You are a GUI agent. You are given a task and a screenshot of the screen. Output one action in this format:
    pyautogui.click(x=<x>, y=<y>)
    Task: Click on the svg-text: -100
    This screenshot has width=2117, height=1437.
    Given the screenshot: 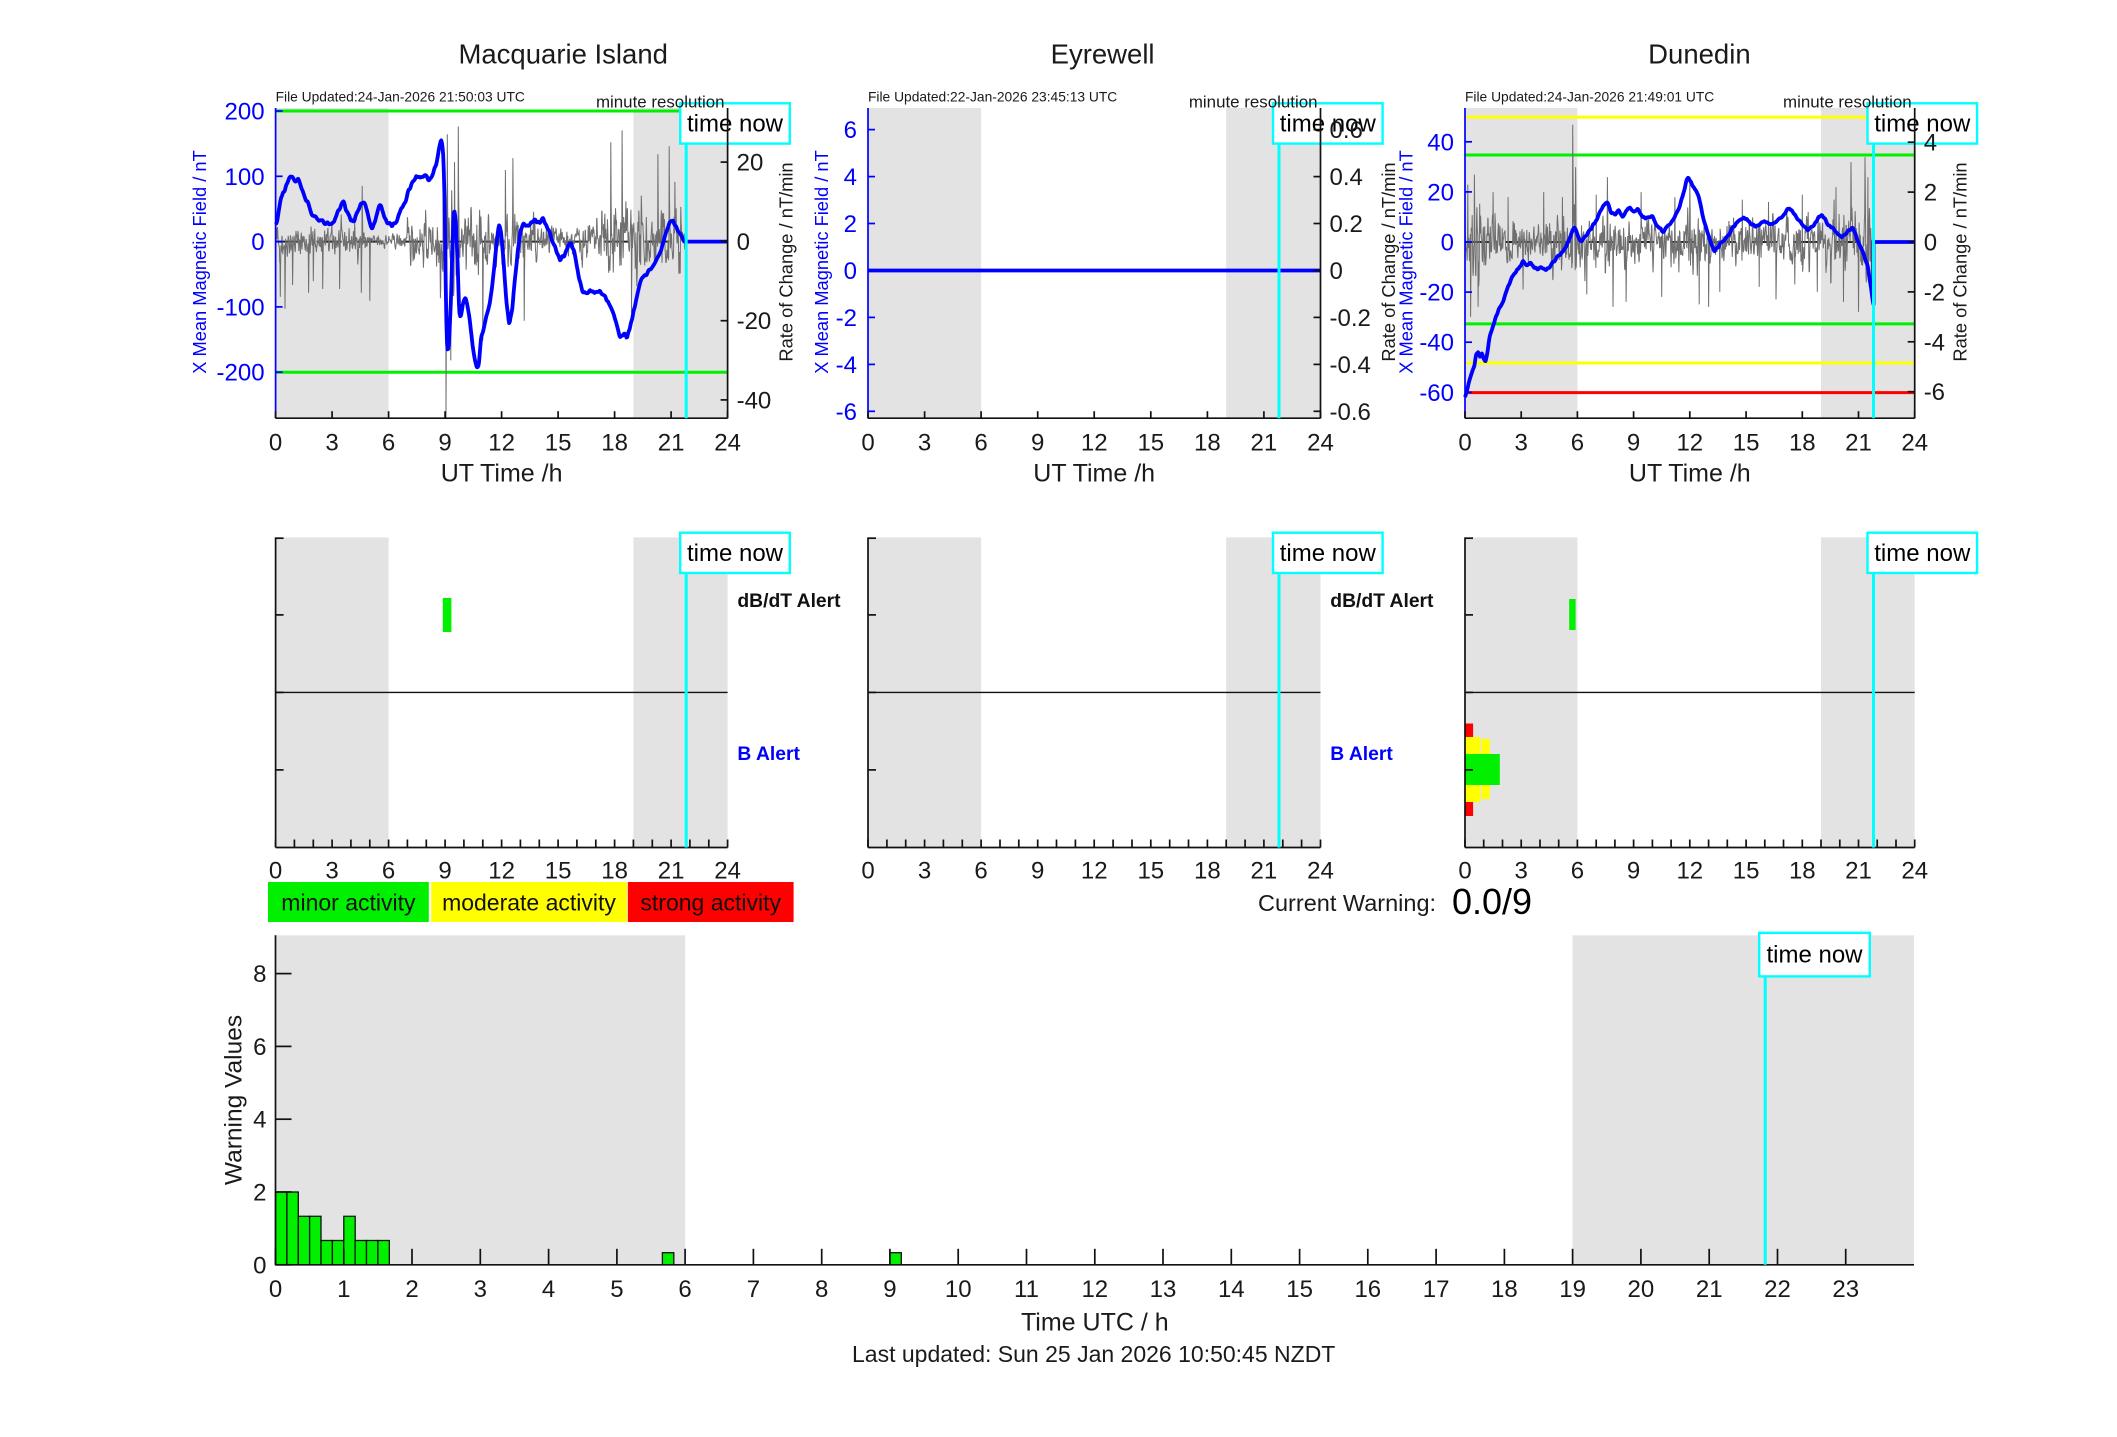 What is the action you would take?
    pyautogui.click(x=241, y=307)
    